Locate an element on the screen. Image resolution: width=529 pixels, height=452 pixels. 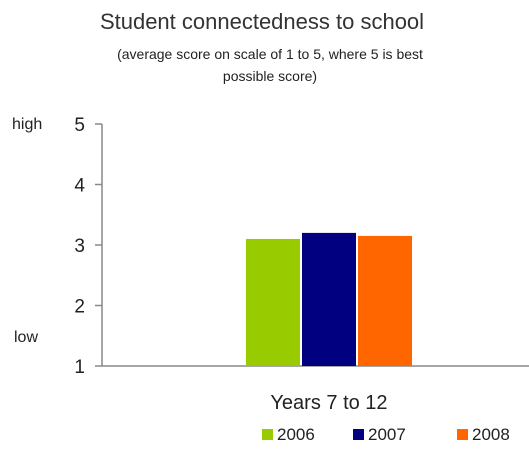
chart-title: Student connectedness to school is located at coordinates (262, 21).